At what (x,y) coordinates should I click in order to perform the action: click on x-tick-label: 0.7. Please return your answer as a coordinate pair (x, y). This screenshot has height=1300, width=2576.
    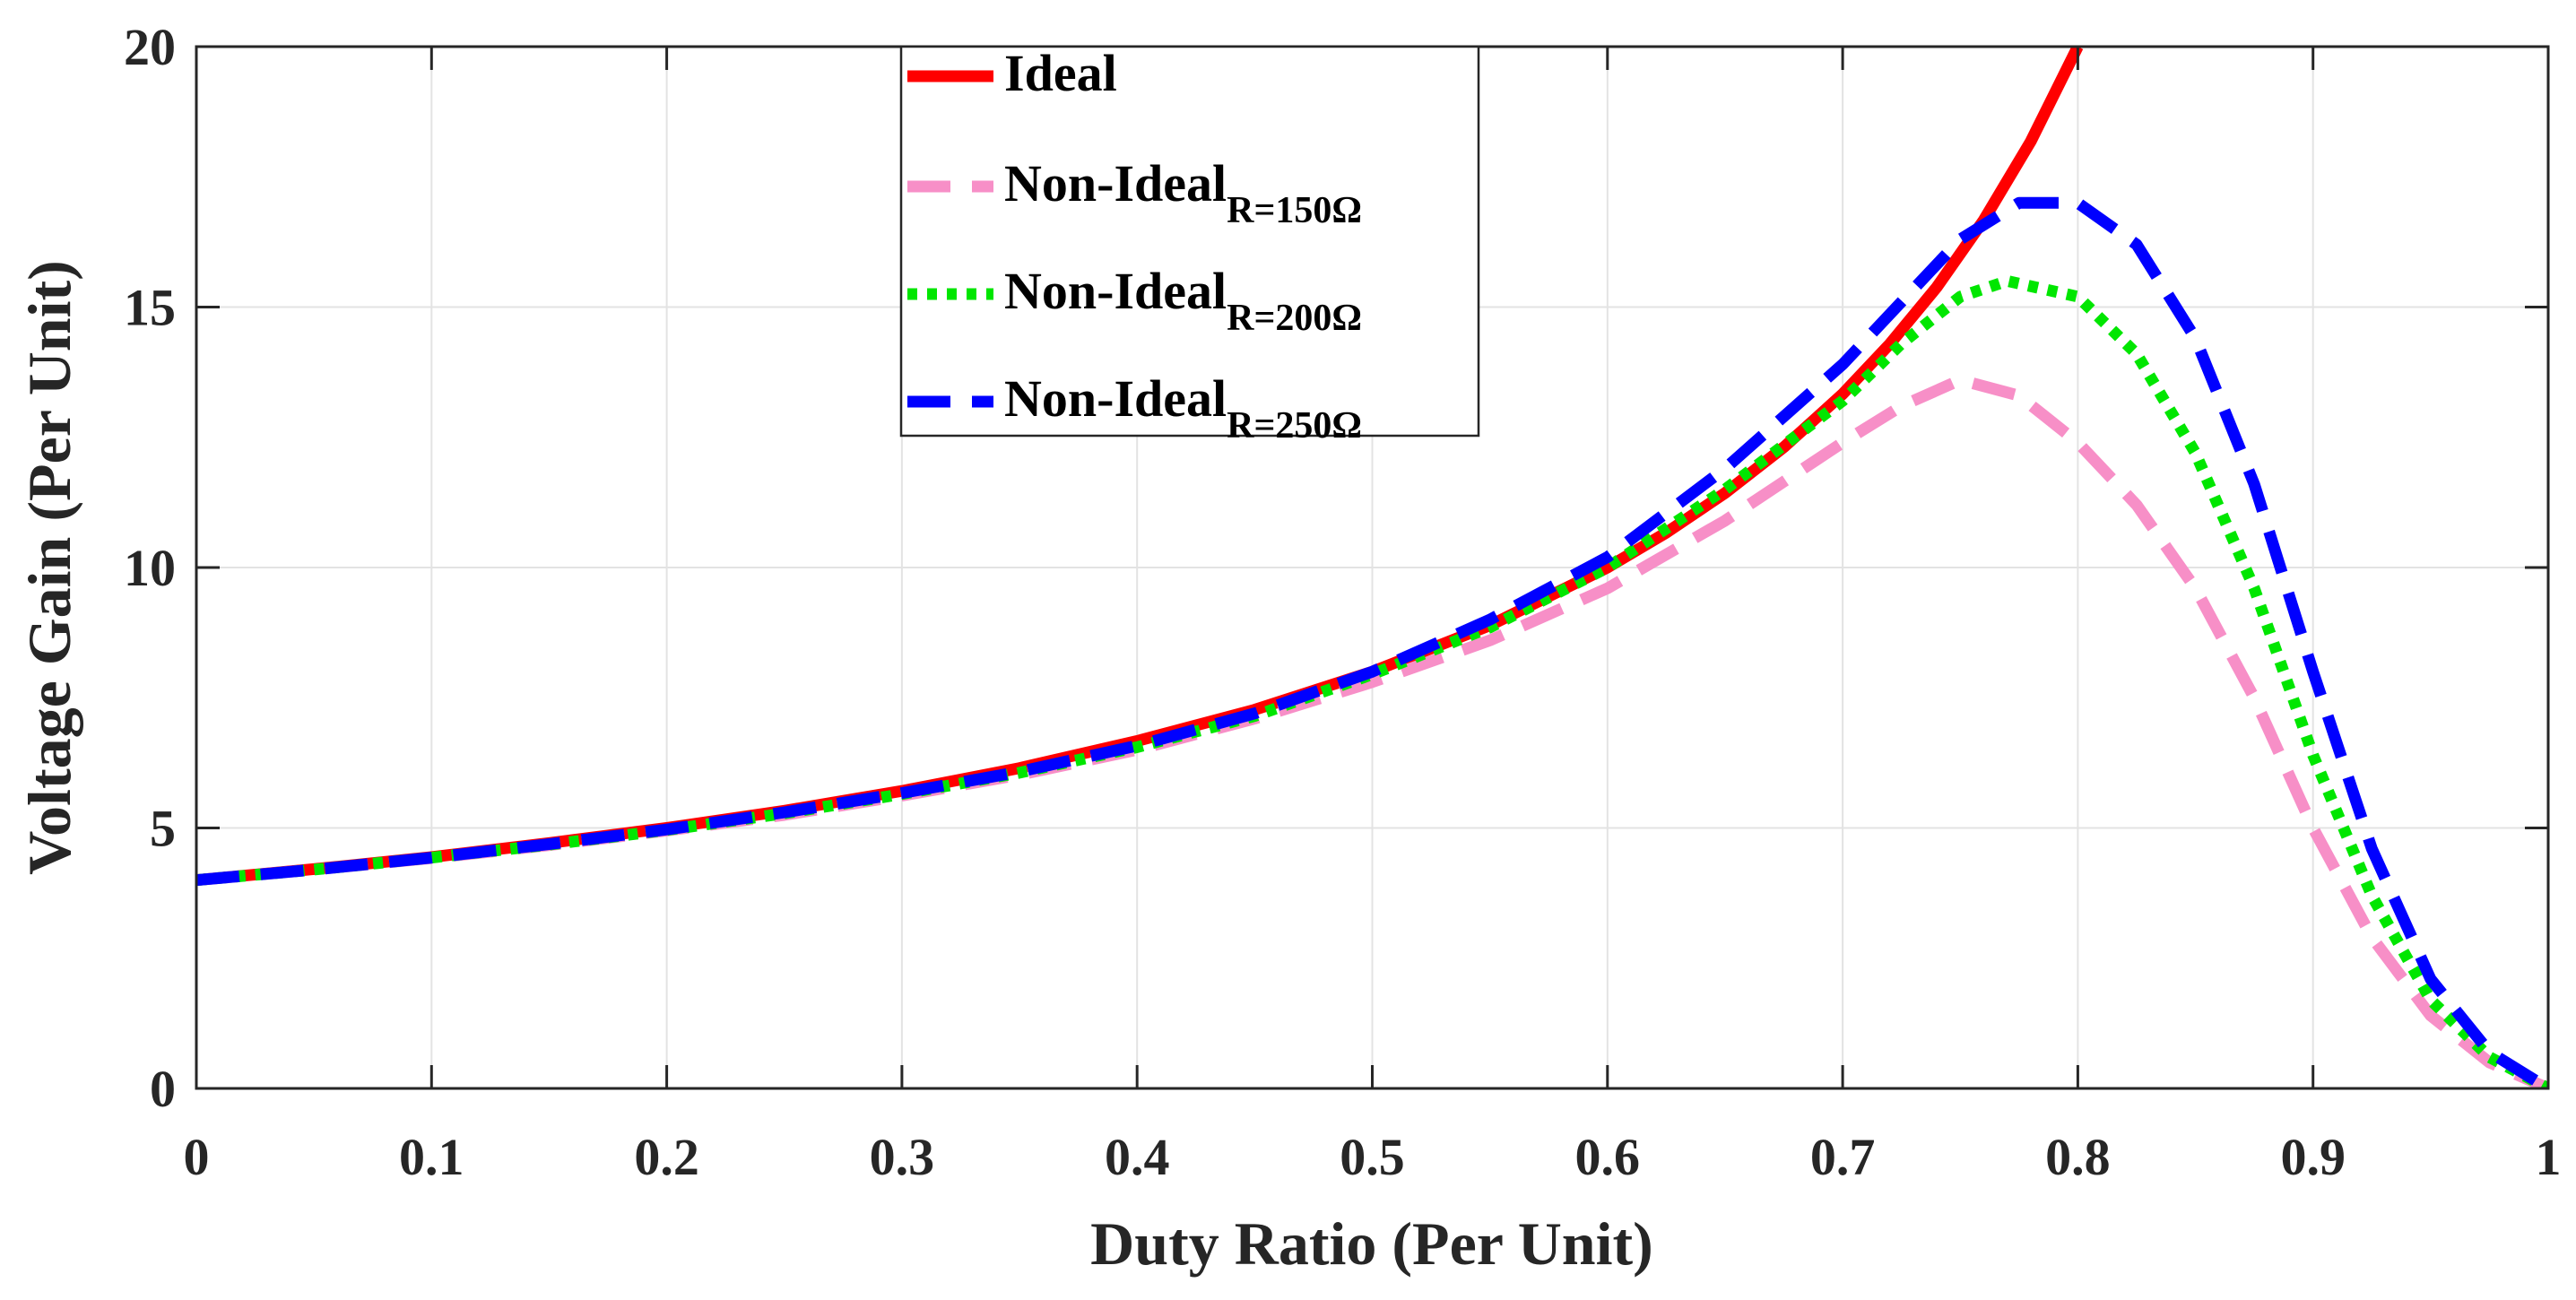
    Looking at the image, I should click on (1843, 1157).